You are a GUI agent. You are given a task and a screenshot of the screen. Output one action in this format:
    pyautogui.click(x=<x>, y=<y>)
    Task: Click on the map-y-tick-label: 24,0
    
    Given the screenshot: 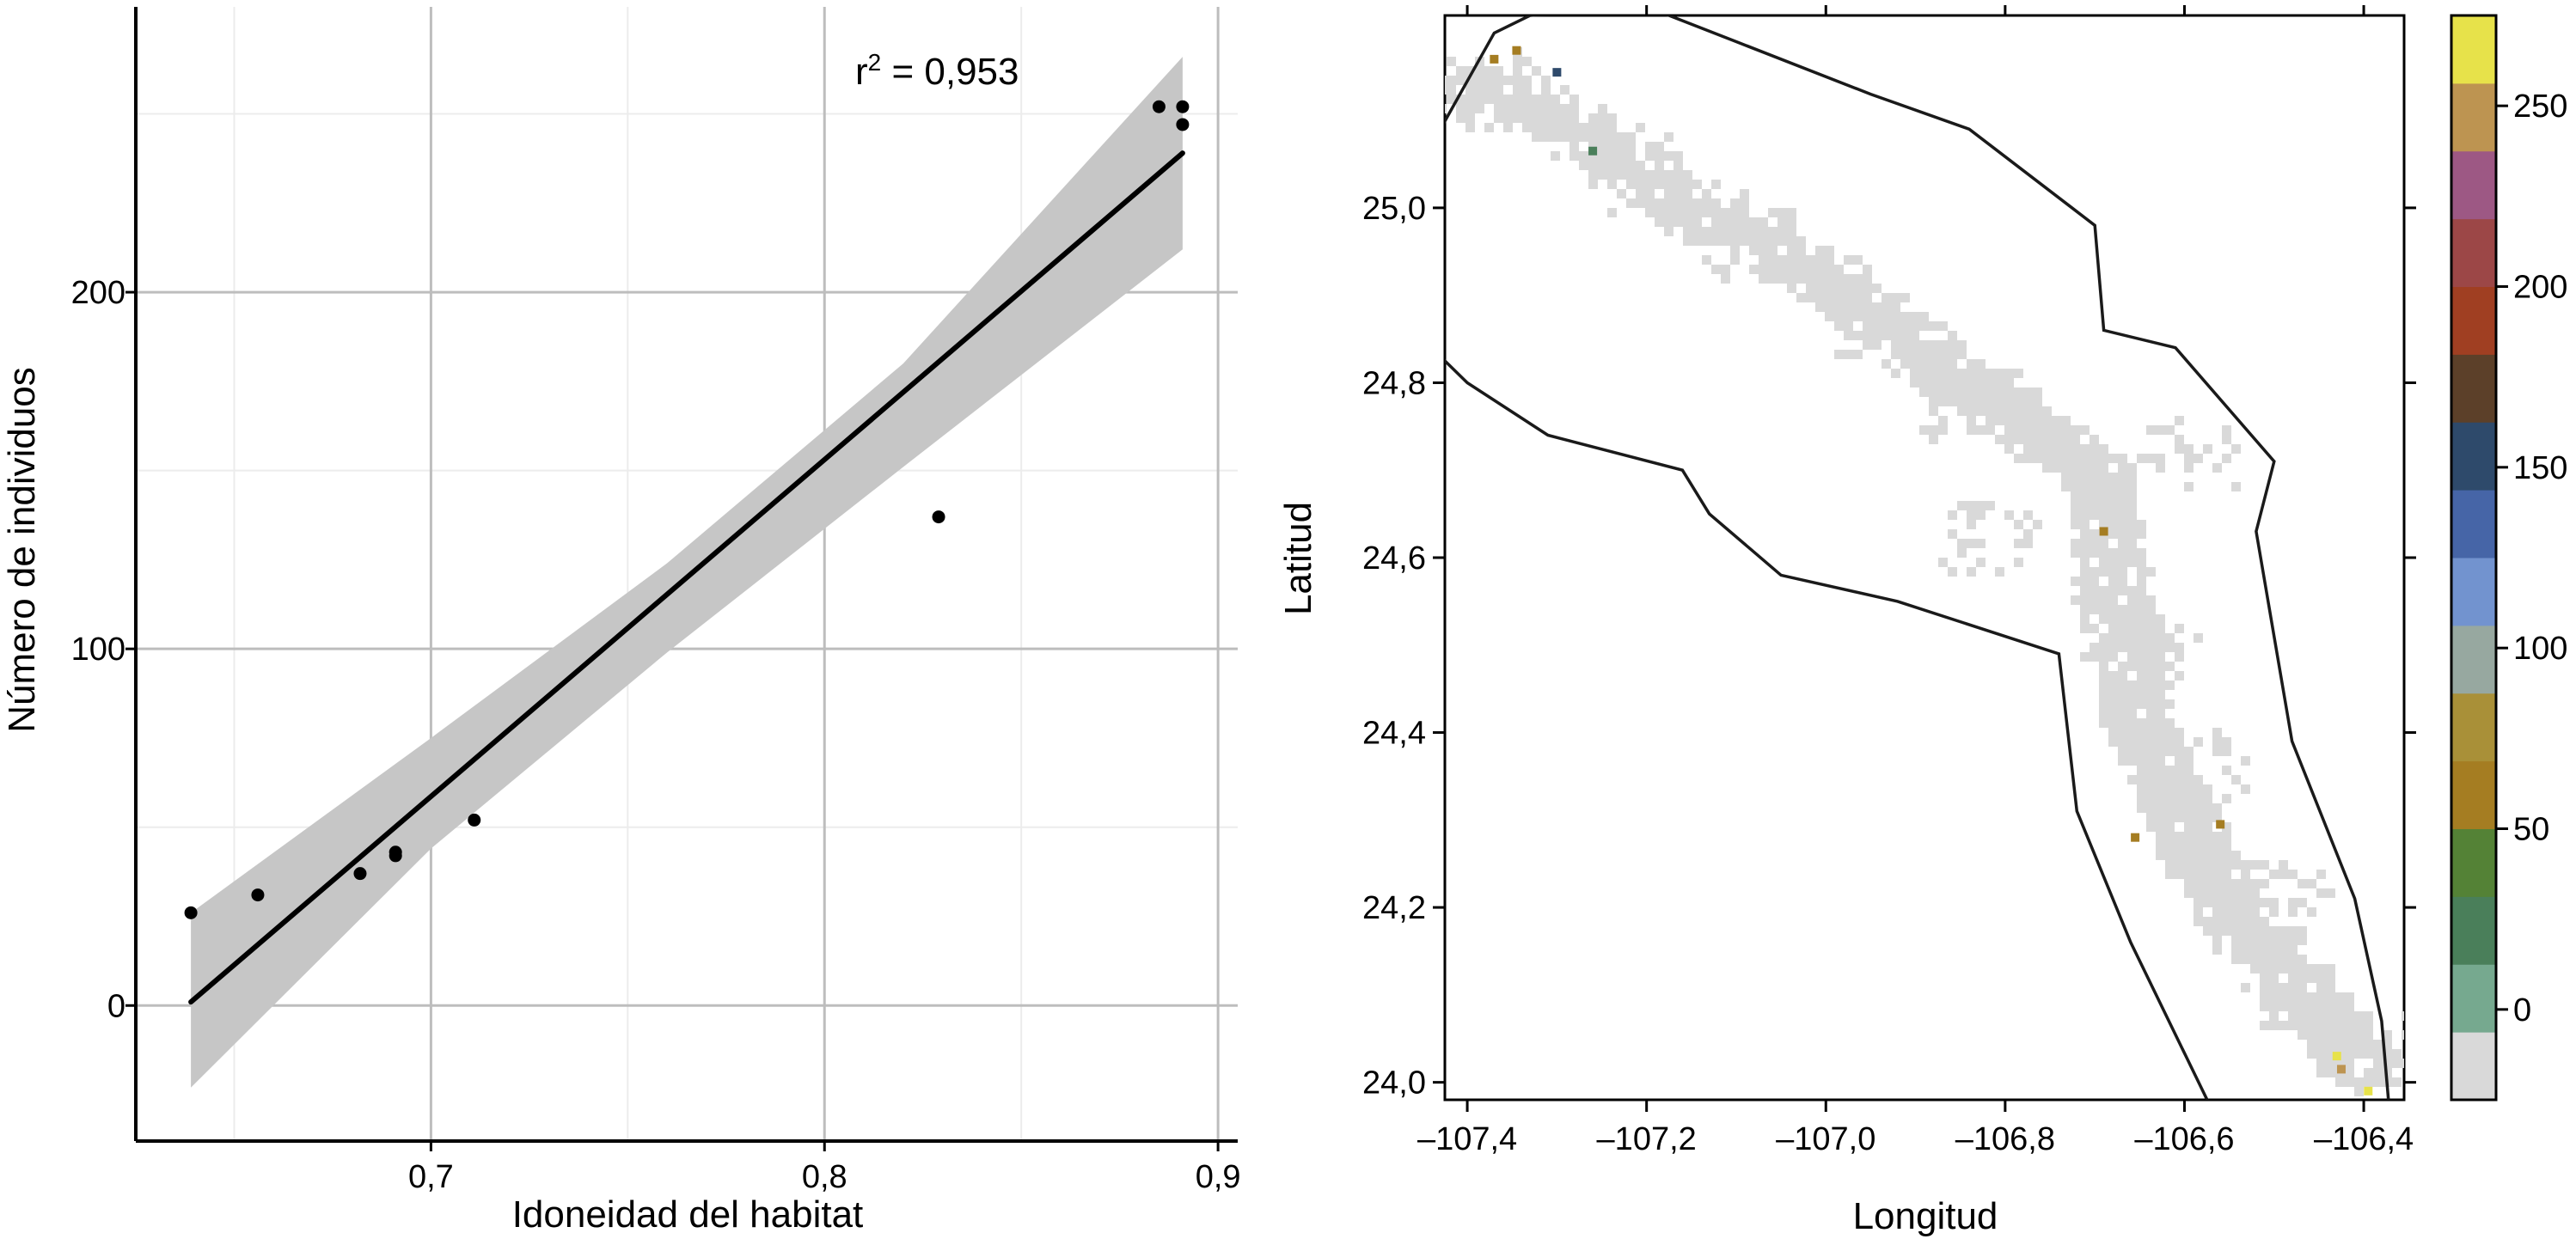 What is the action you would take?
    pyautogui.click(x=1394, y=1083)
    